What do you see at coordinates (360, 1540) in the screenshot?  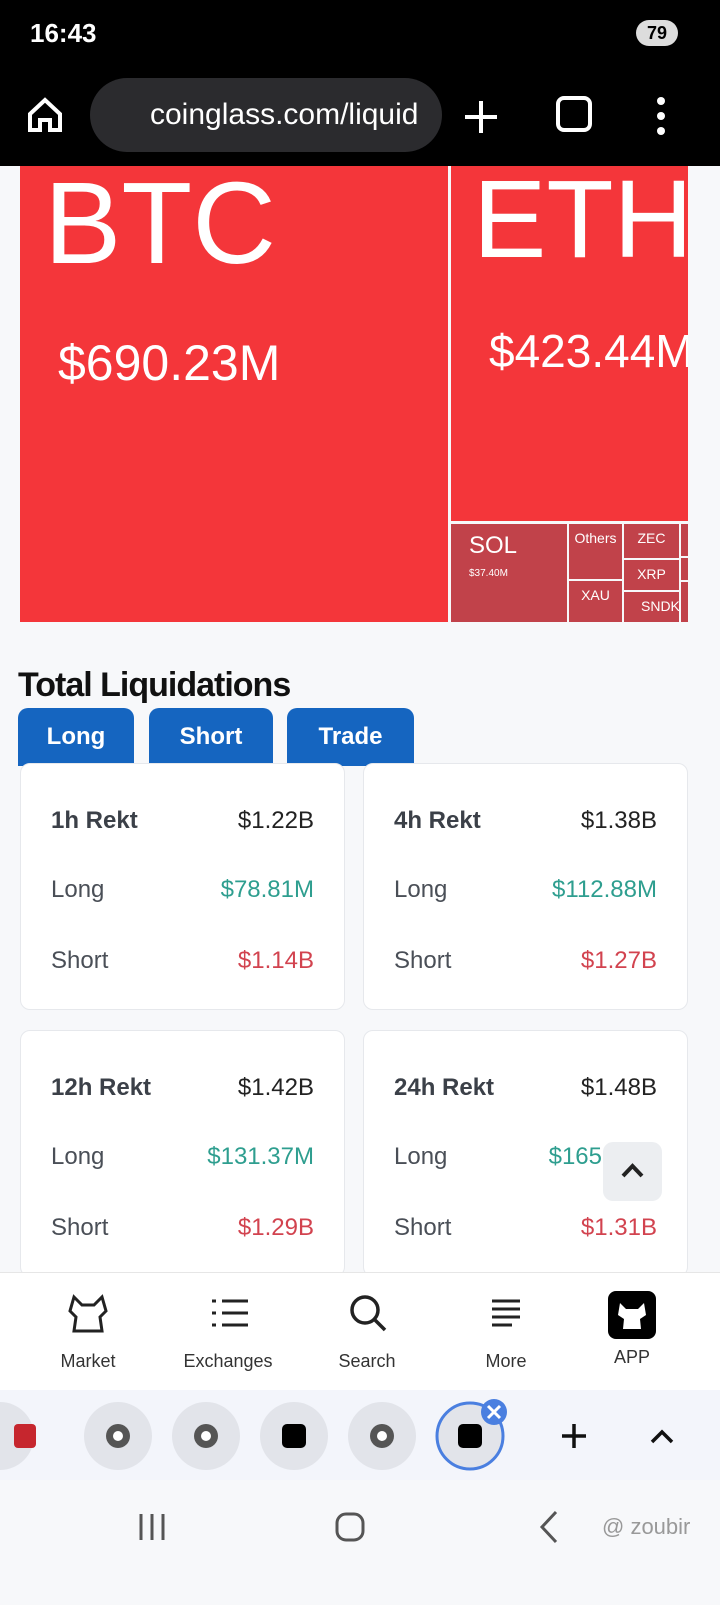 I see `system-nav: @ zoubir` at bounding box center [360, 1540].